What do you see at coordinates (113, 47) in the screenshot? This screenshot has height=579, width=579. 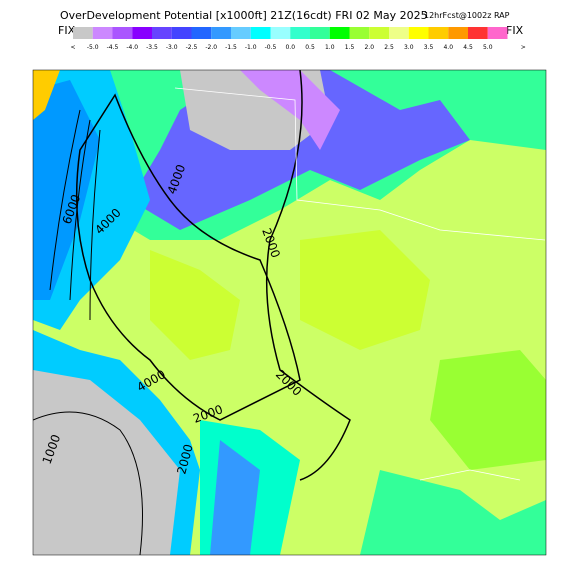 I see `legend-label: -4.5` at bounding box center [113, 47].